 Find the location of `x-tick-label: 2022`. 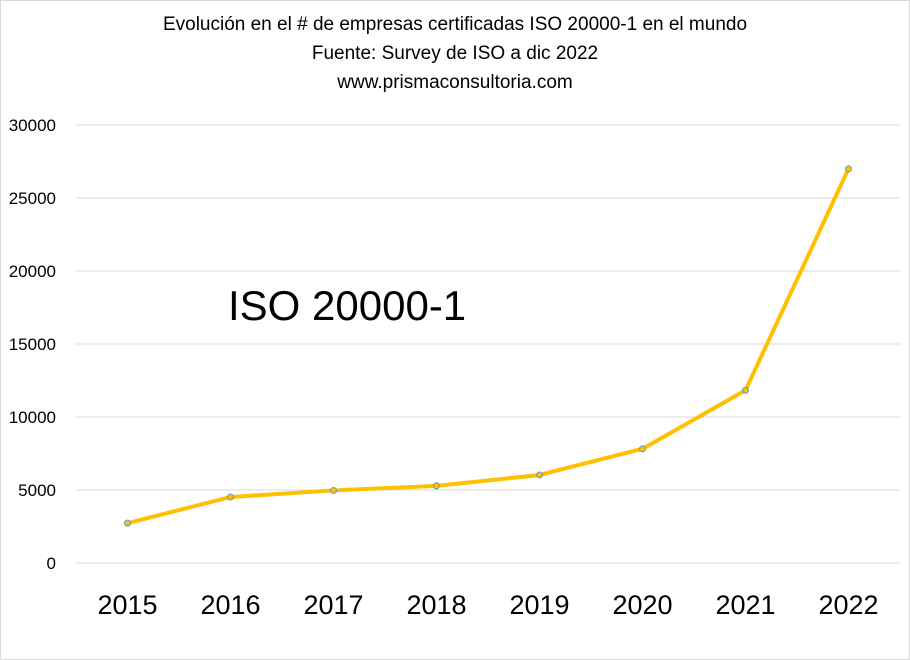

x-tick-label: 2022 is located at coordinates (848, 605).